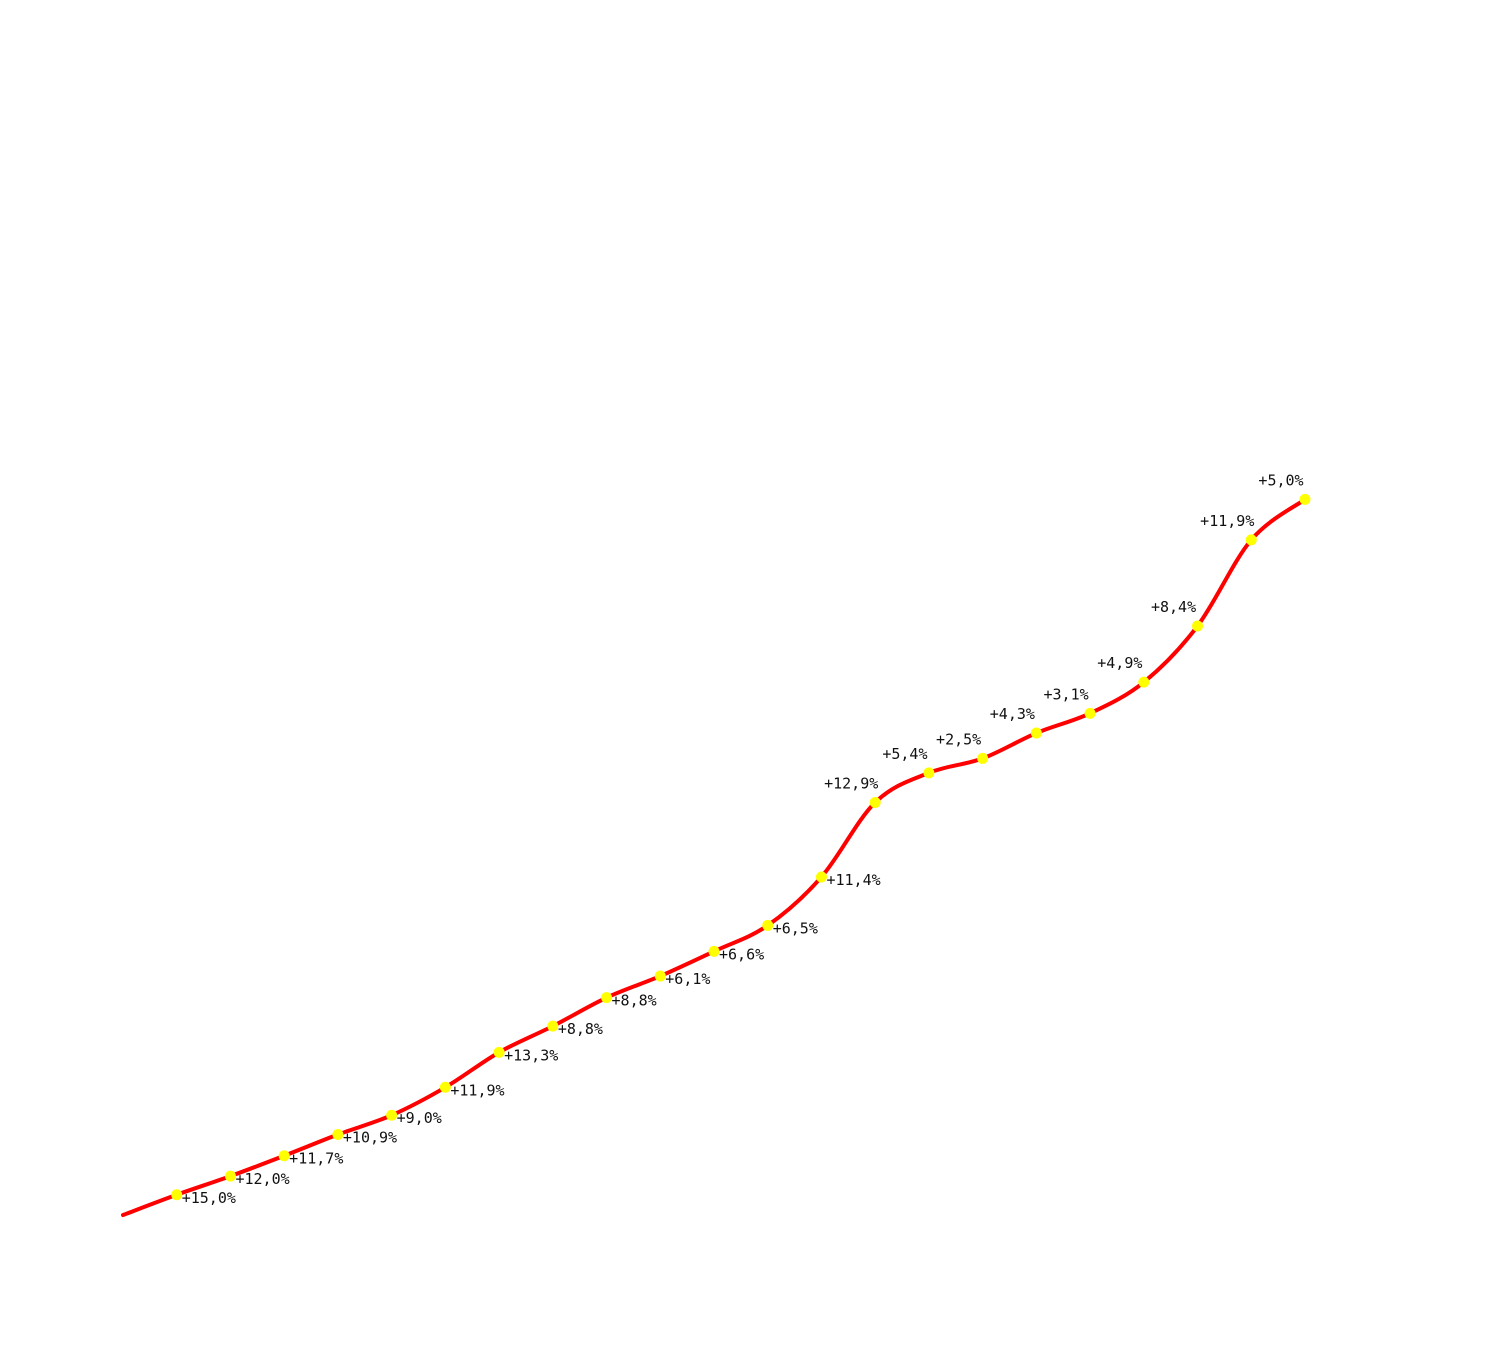 Image resolution: width=1500 pixels, height=1350 pixels. What do you see at coordinates (1119, 663) in the screenshot?
I see `data-label-19: +4,9%` at bounding box center [1119, 663].